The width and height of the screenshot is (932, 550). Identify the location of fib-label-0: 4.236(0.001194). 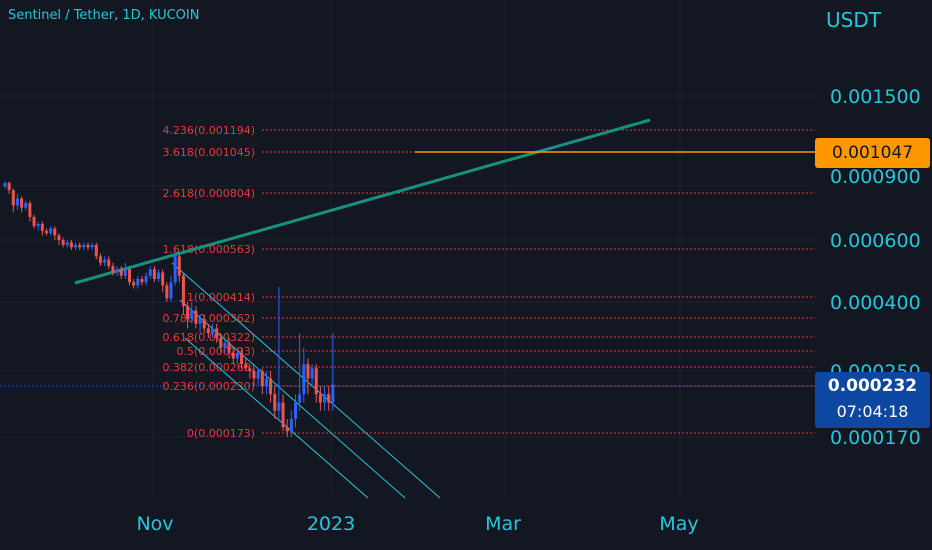
(208, 130).